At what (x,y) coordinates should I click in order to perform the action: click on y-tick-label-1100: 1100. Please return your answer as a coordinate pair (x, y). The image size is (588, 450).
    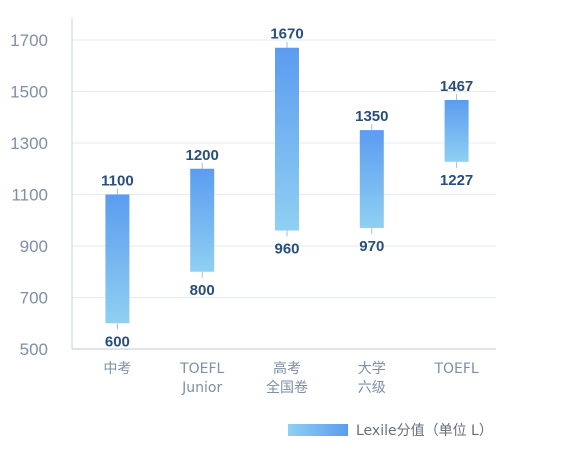
    Looking at the image, I should click on (29, 195).